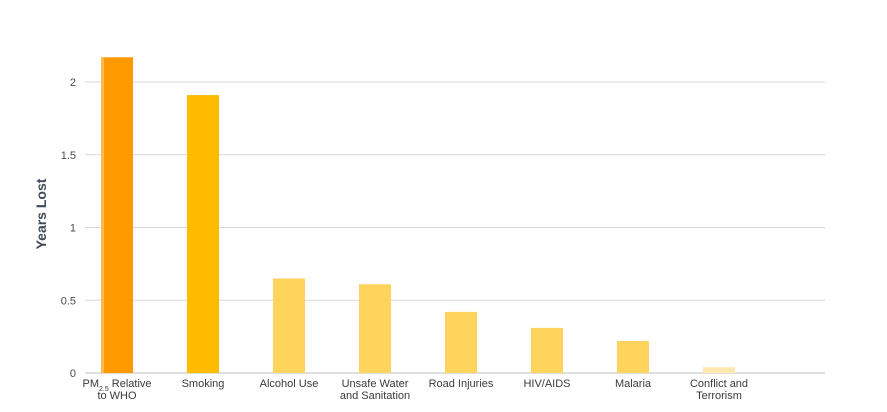 The image size is (887, 412). I want to click on bar-highlight, so click(102, 215).